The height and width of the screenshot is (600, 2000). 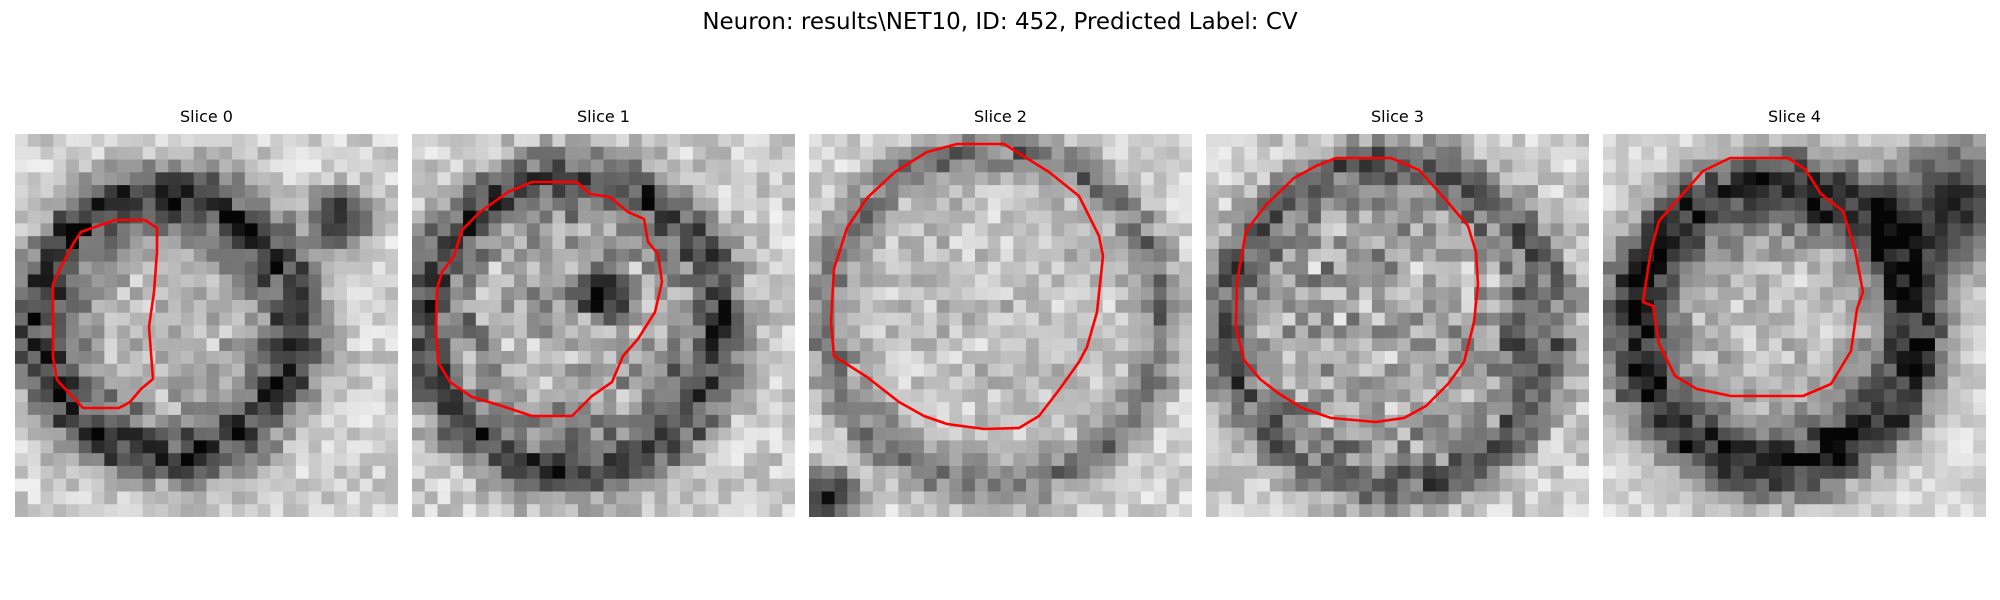 I want to click on slice-title-0: Slice 0, so click(x=206, y=116).